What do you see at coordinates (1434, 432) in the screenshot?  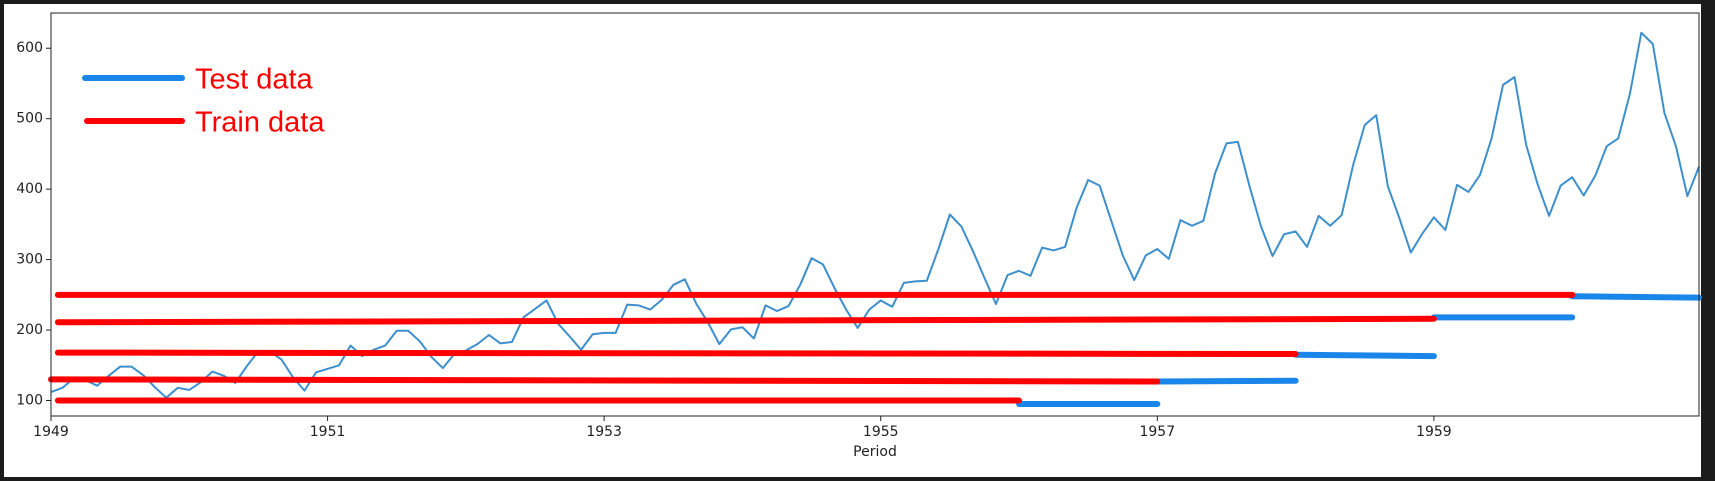 I see `x-tick-label: 1959` at bounding box center [1434, 432].